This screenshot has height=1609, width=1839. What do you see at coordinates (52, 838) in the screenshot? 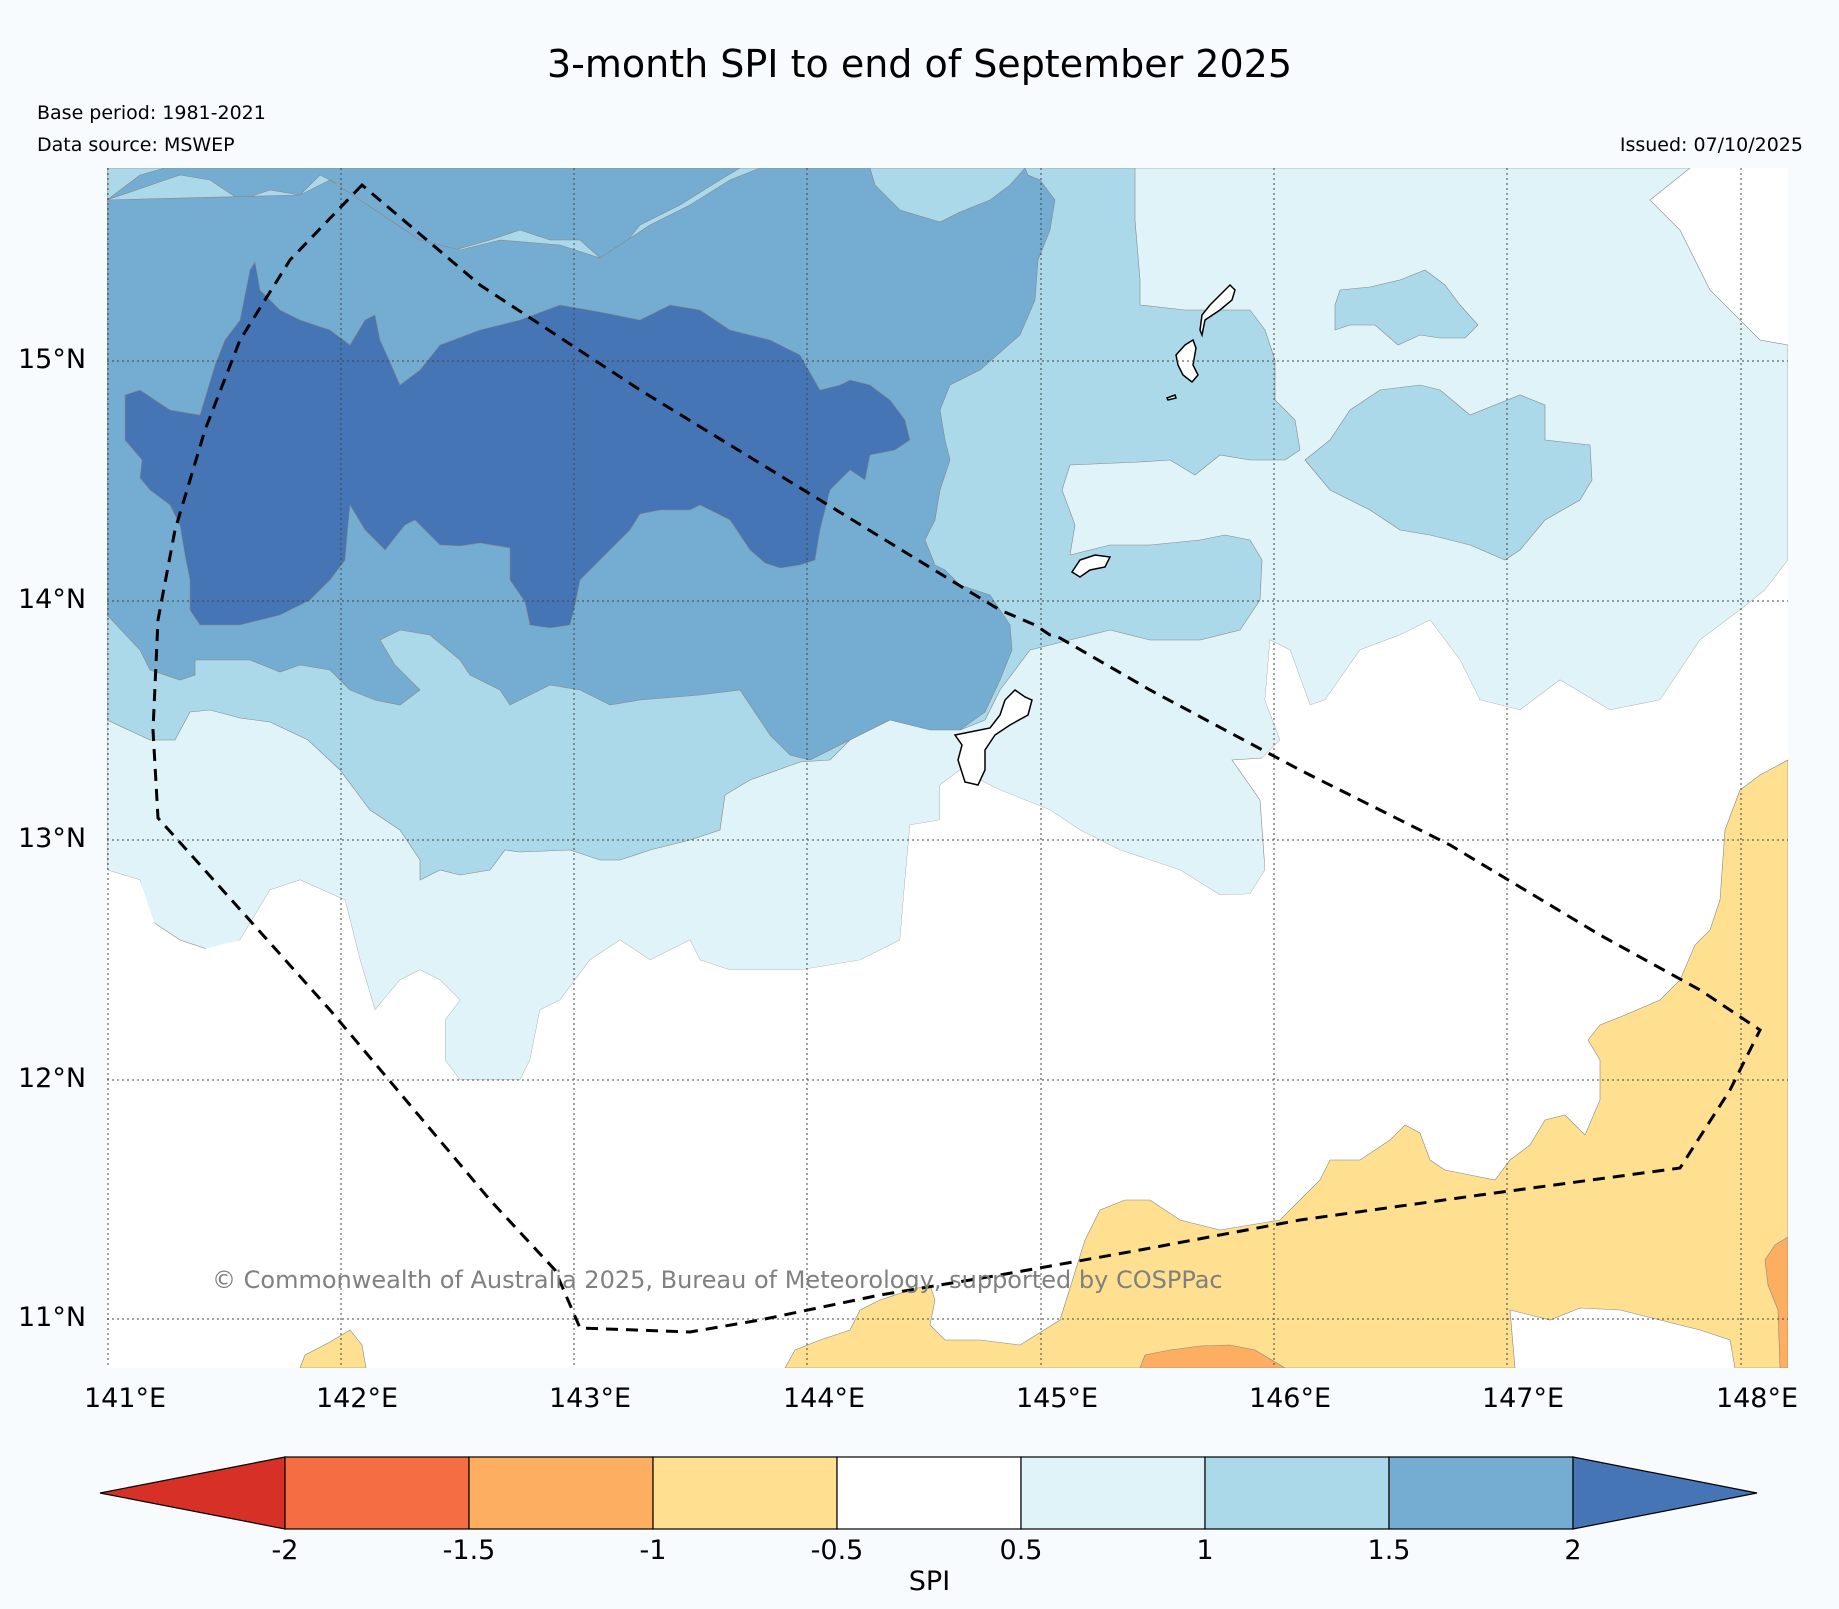
I see `lat-label: 13°N` at bounding box center [52, 838].